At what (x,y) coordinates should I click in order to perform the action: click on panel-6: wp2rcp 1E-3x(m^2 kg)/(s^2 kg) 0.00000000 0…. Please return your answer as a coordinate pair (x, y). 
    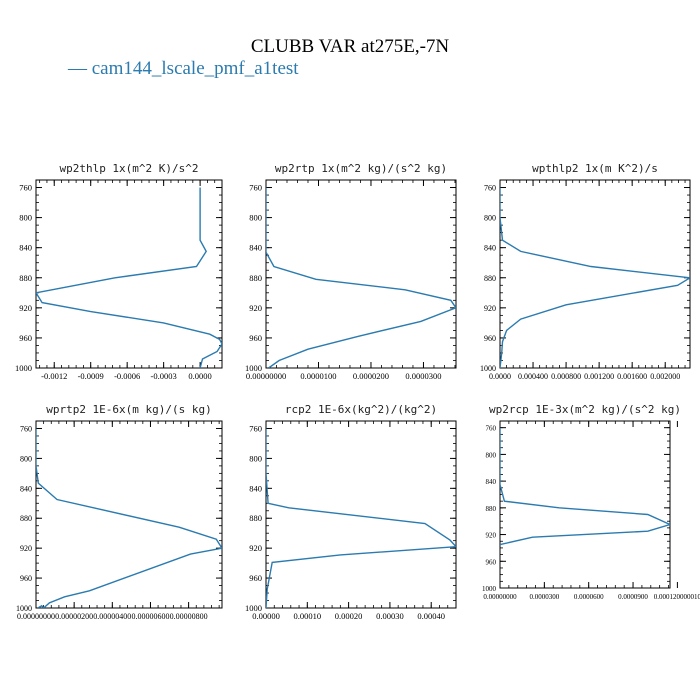
    Looking at the image, I should click on (591, 502).